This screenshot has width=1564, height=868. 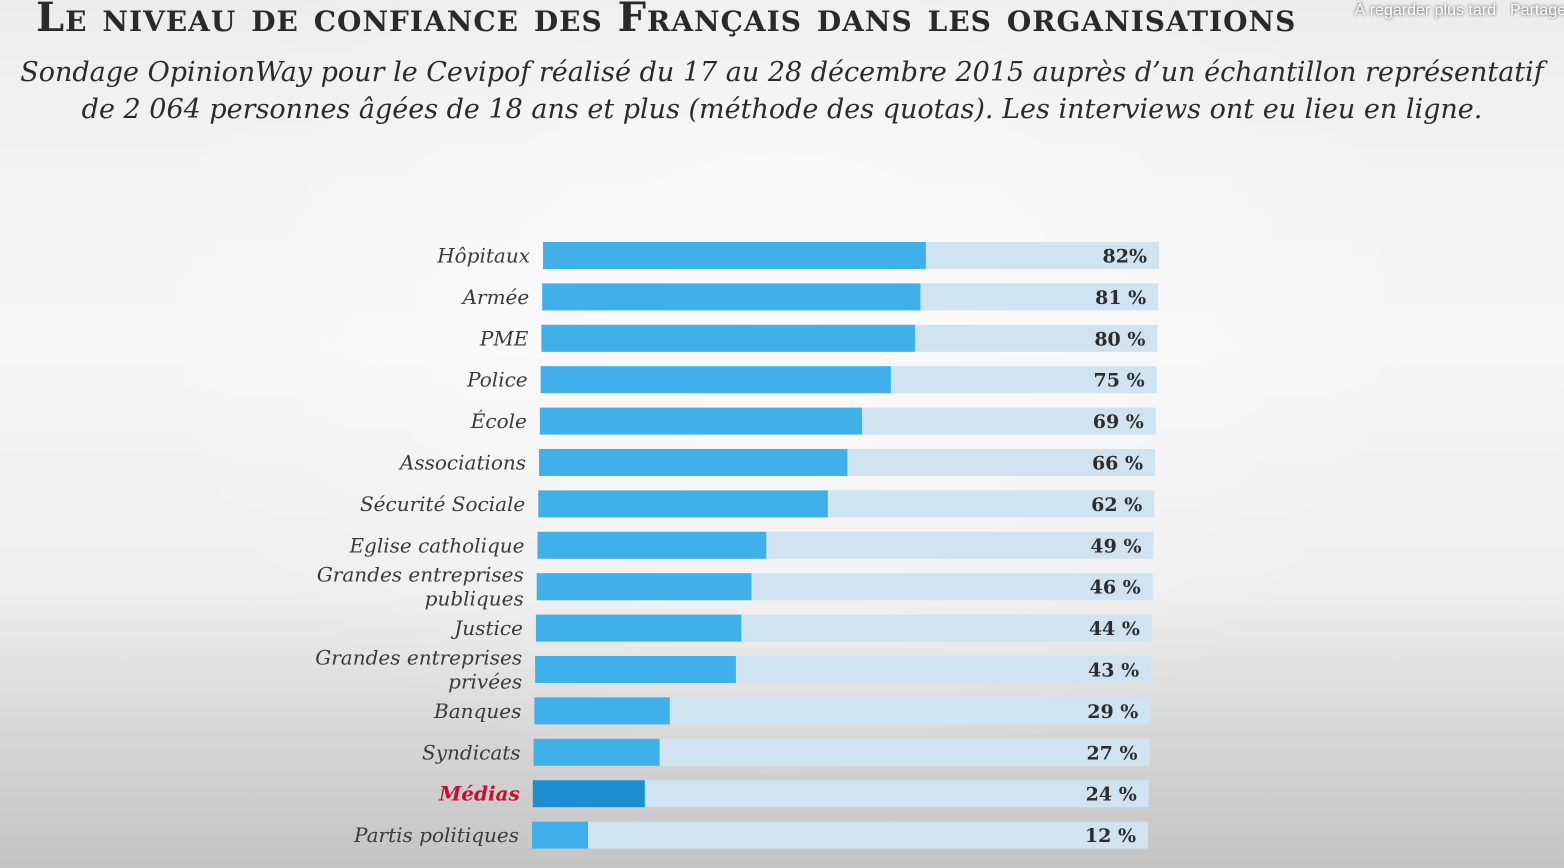 What do you see at coordinates (1115, 546) in the screenshot?
I see `value-label: 49 %` at bounding box center [1115, 546].